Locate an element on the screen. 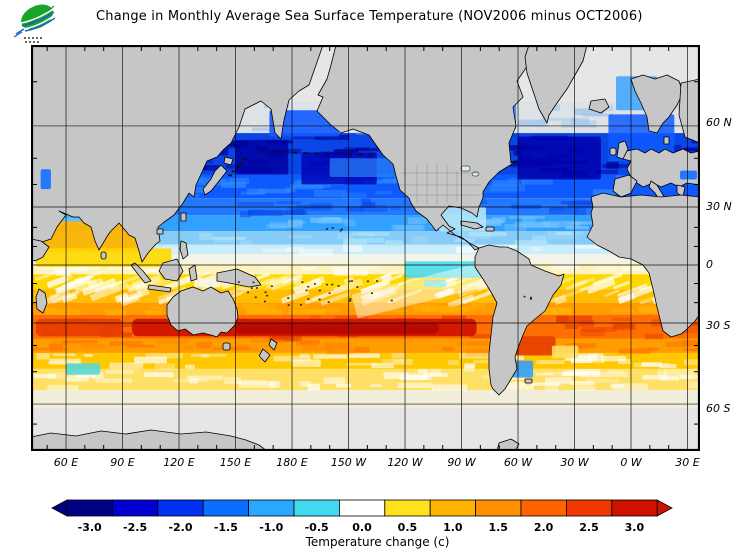  cbar-tick: 0.5 is located at coordinates (407, 527).